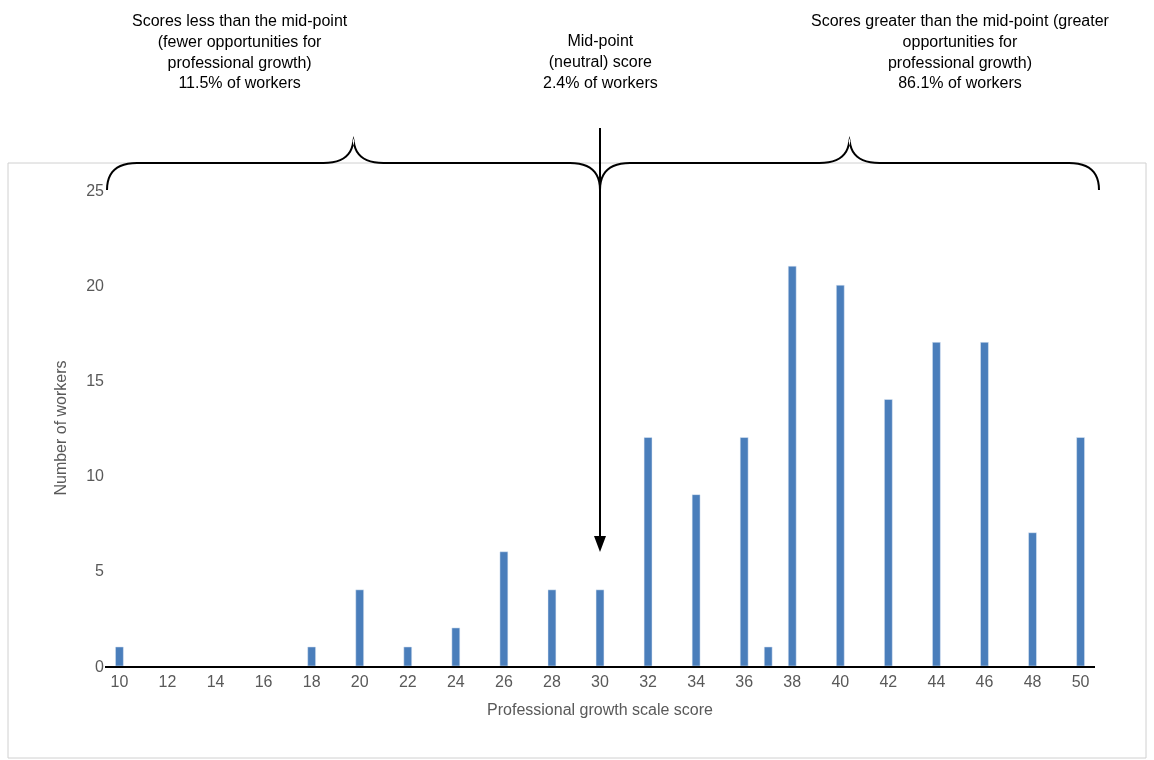  I want to click on x-tick-label: 30, so click(600, 681).